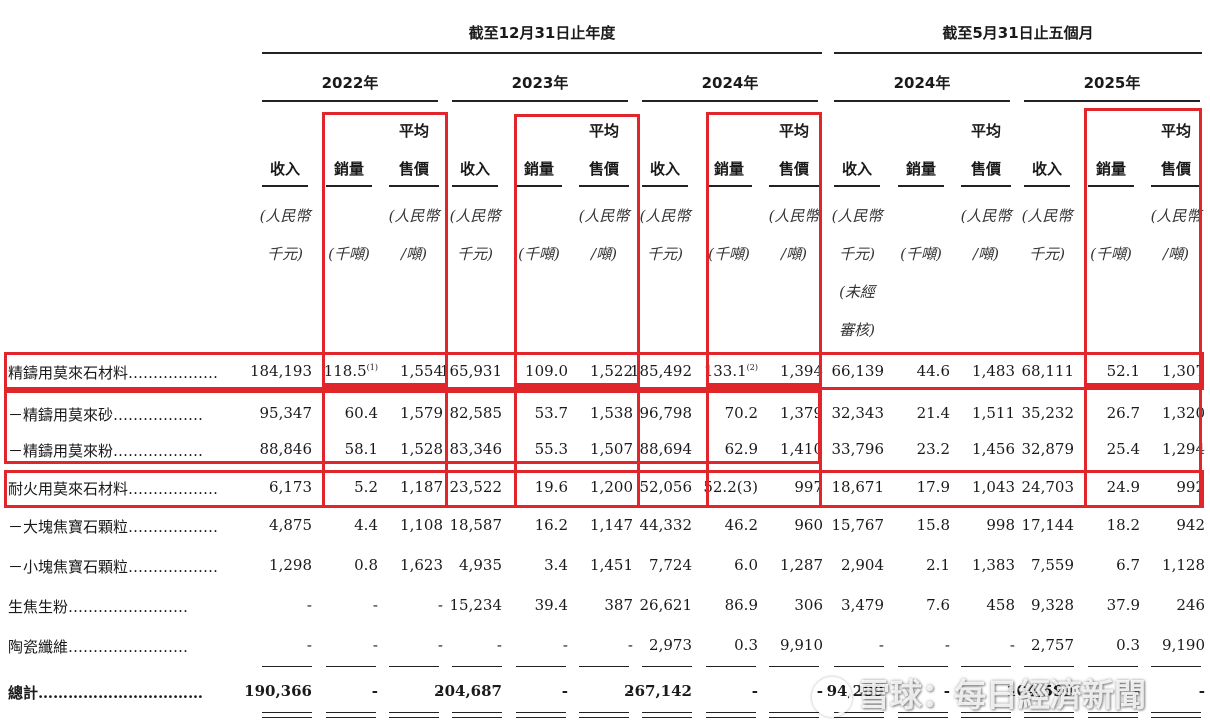 This screenshot has width=1210, height=726. Describe the element at coordinates (1052, 605) in the screenshot. I see `cell-value: 9,328` at that location.